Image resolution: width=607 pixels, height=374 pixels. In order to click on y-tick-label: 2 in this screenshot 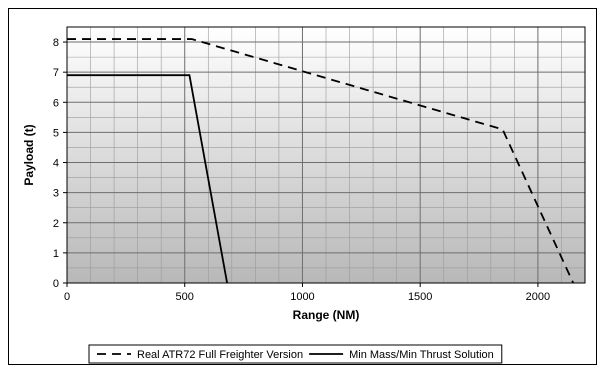, I will do `click(56, 224)`.